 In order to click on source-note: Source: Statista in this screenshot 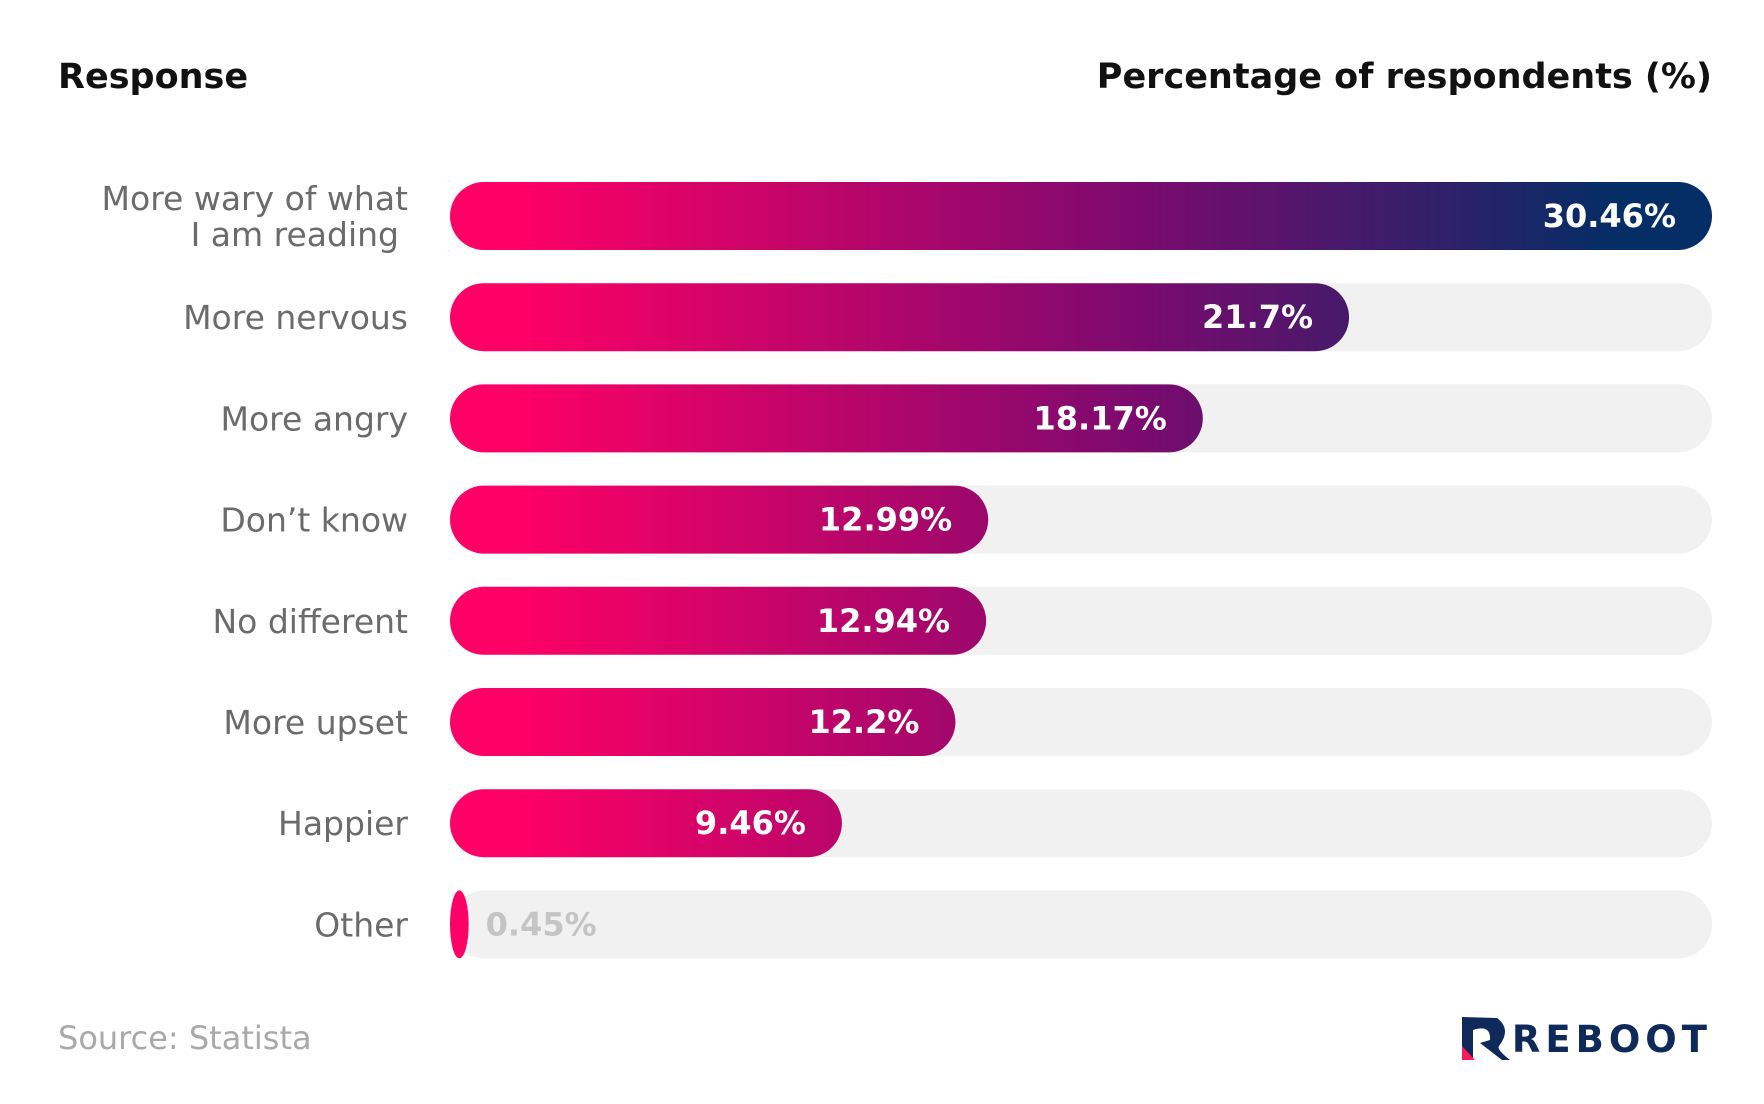, I will do `click(185, 1038)`.